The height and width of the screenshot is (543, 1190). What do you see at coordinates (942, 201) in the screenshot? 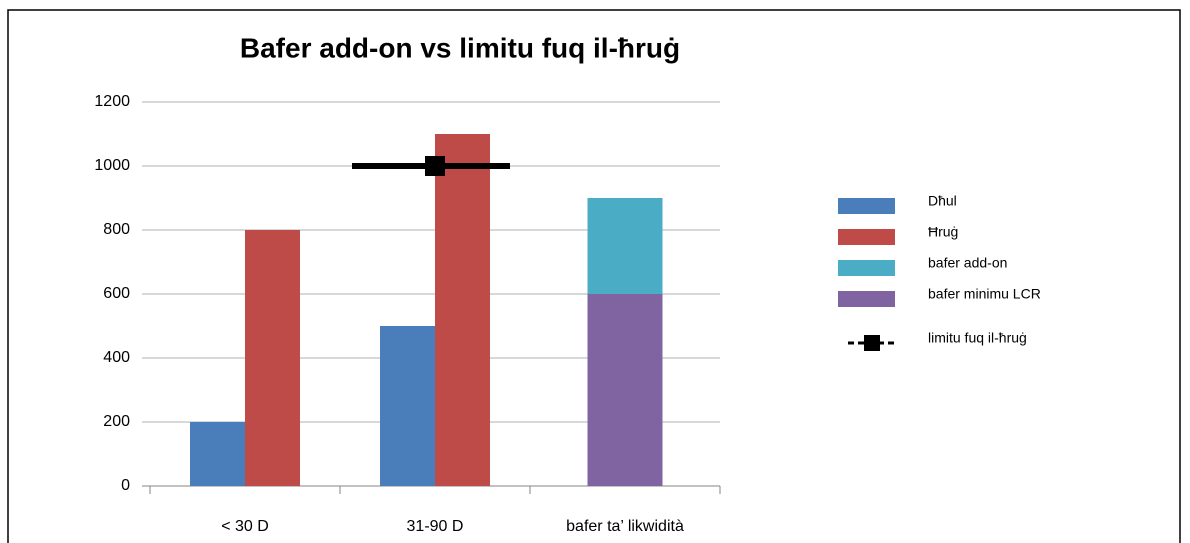
I see `legend-label: Dħul` at bounding box center [942, 201].